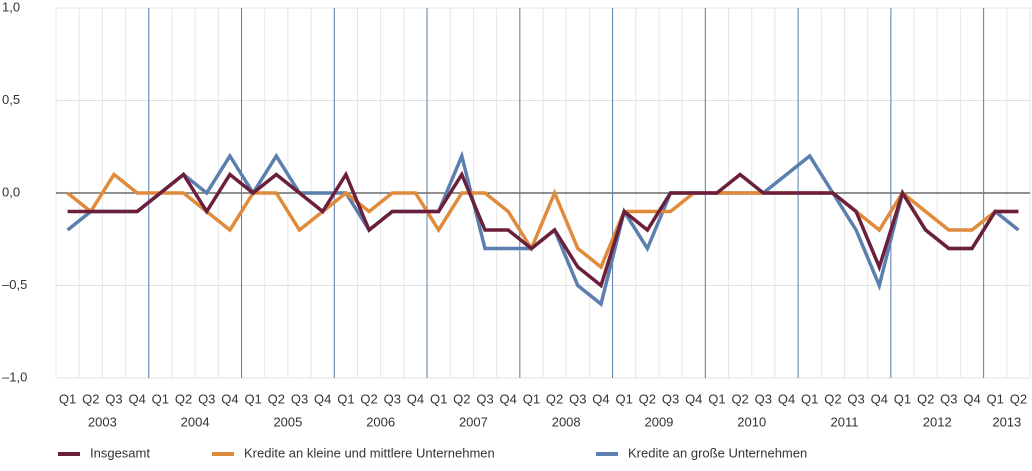  What do you see at coordinates (11, 191) in the screenshot?
I see `y-tick-label: 0,0` at bounding box center [11, 191].